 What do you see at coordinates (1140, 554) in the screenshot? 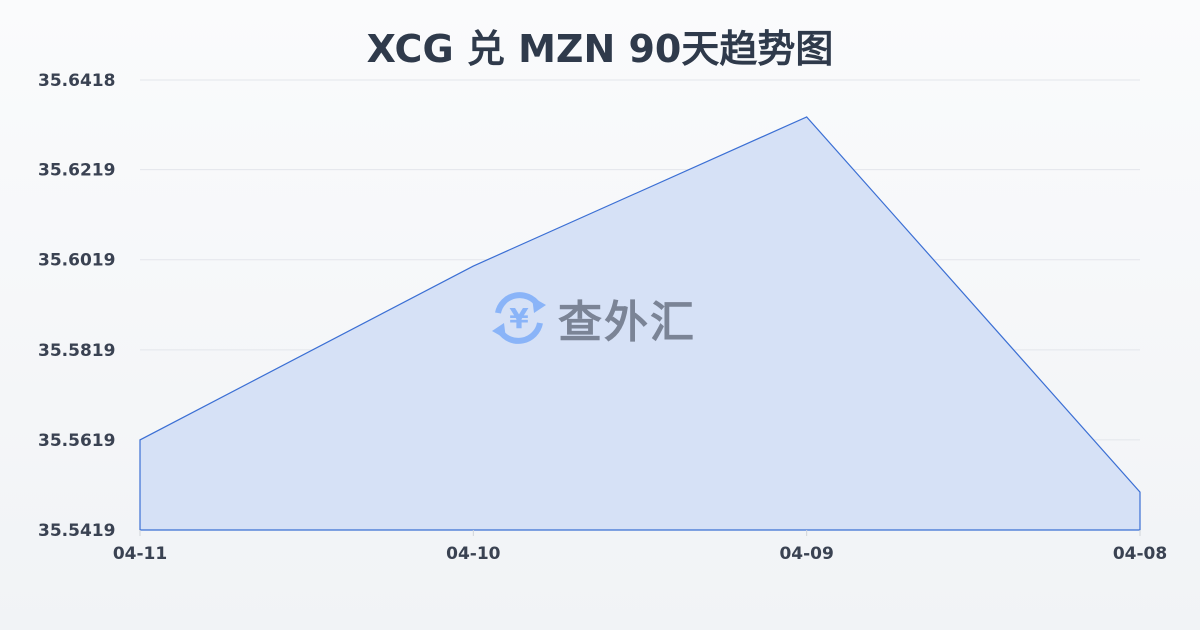
I see `x-tick-label: 04-08` at bounding box center [1140, 554].